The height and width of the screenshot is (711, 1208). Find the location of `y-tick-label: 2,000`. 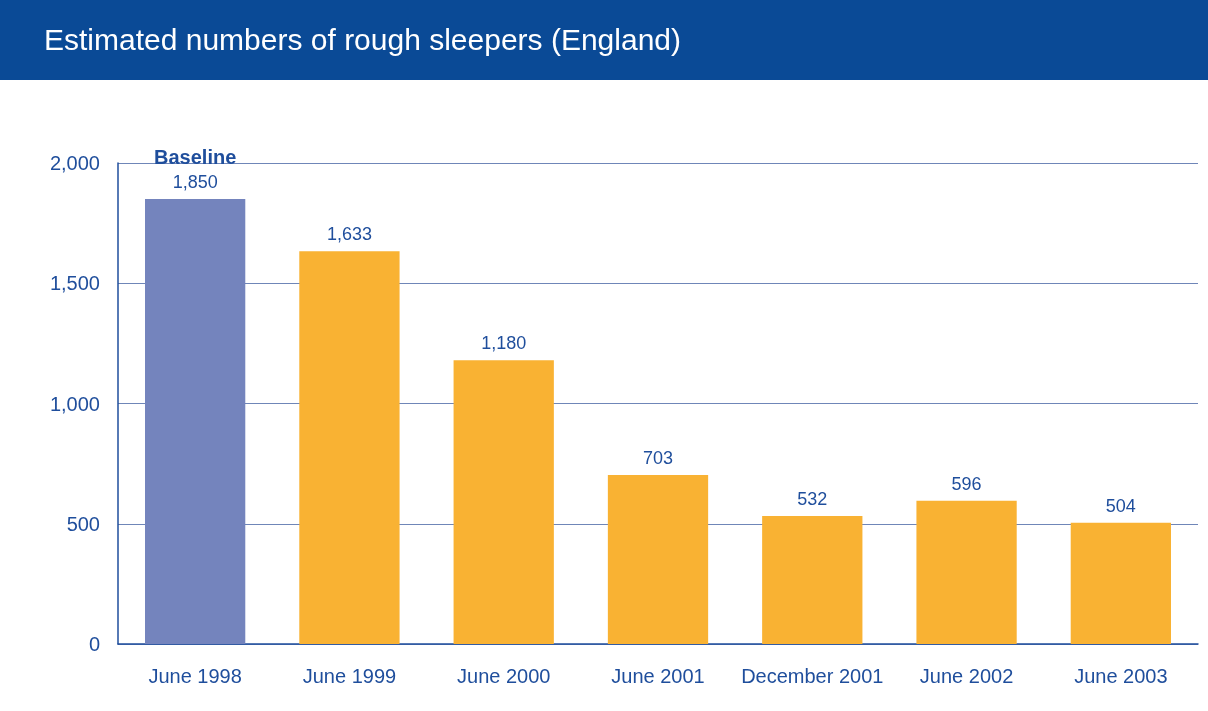

y-tick-label: 2,000 is located at coordinates (74, 163).